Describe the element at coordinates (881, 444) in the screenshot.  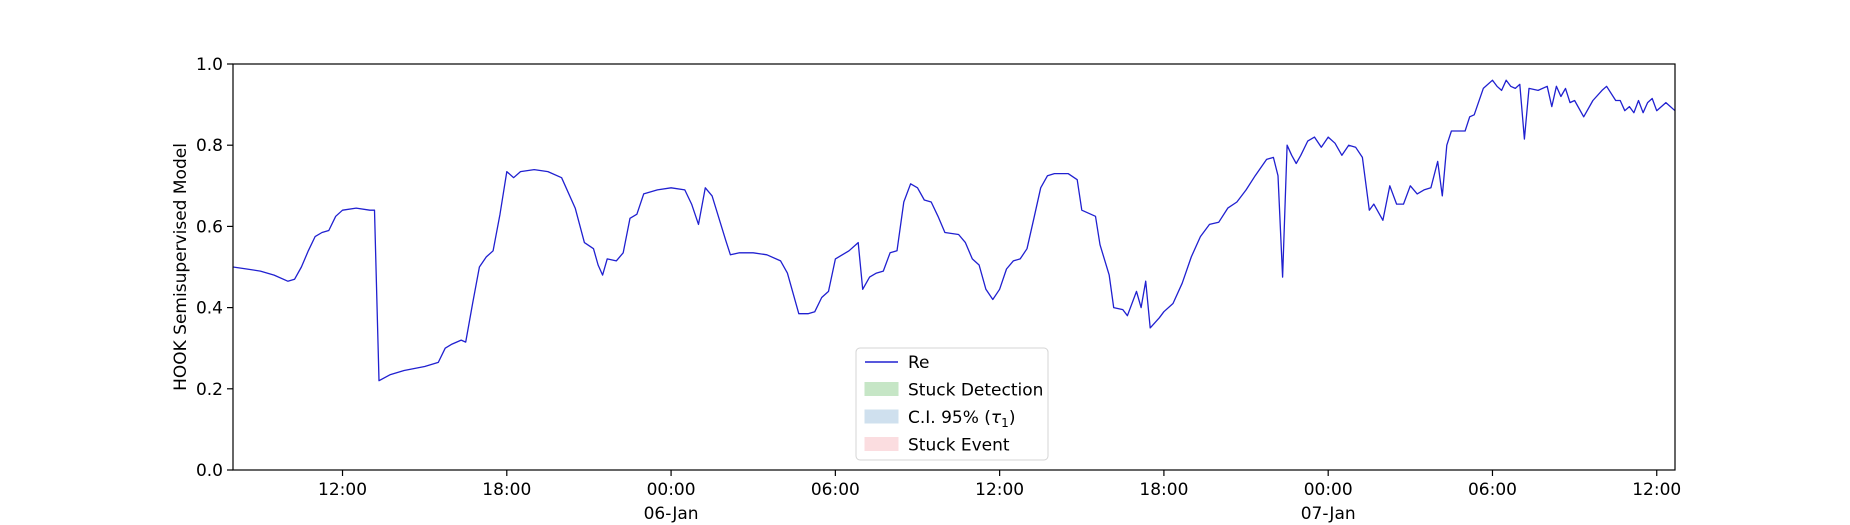
I see `legend-swatch-stuck-event` at that location.